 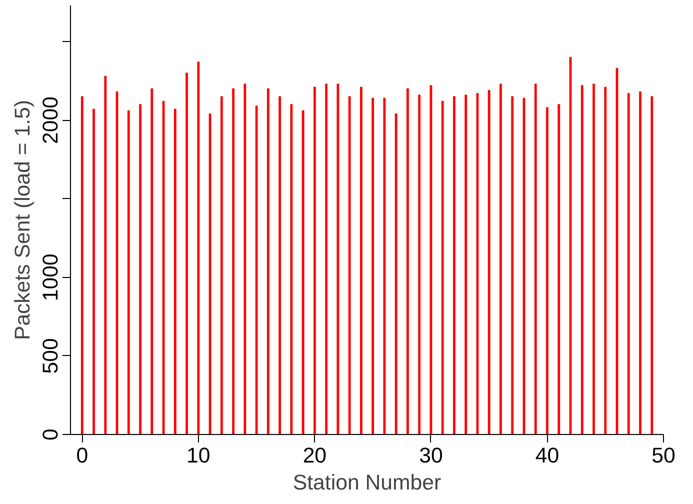 I want to click on x-tick-label: 50, so click(x=664, y=456).